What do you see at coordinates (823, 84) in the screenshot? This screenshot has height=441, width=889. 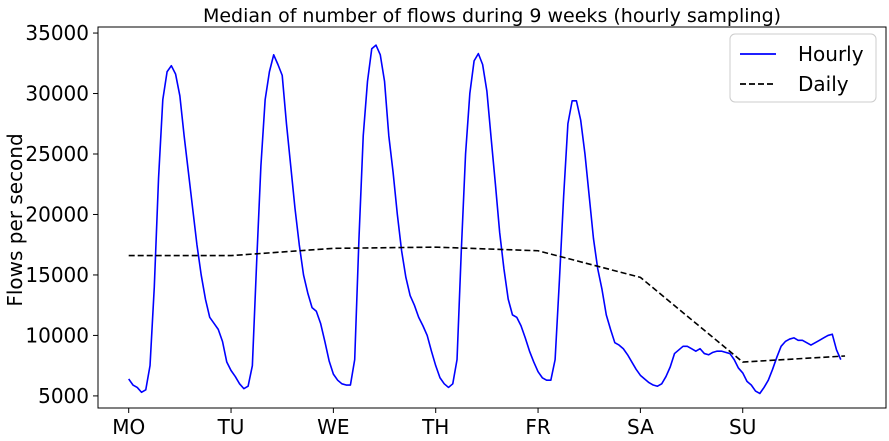 I see `legend-daily-label: Daily` at bounding box center [823, 84].